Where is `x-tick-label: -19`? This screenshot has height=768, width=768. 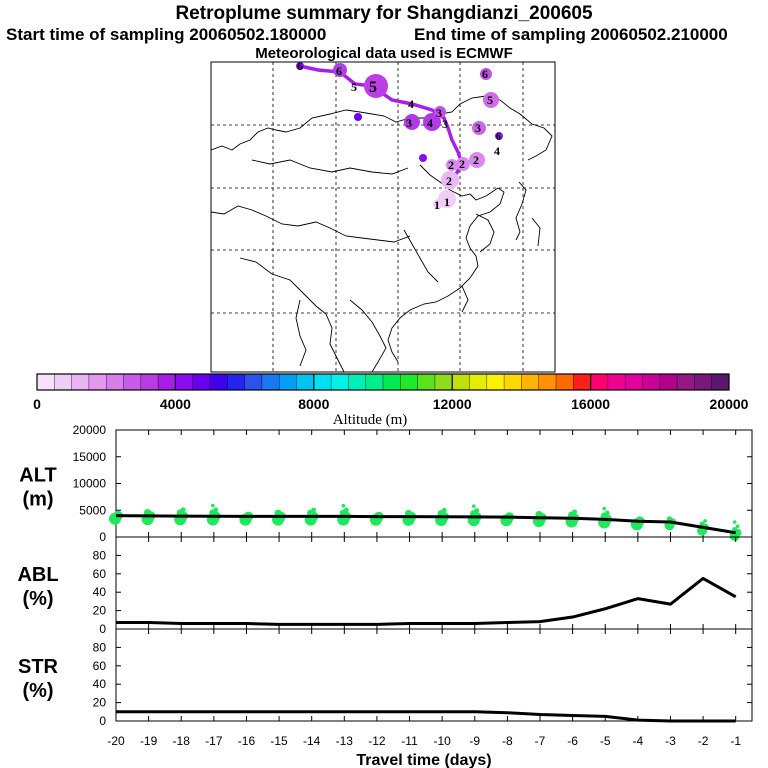
x-tick-label: -19 is located at coordinates (149, 741).